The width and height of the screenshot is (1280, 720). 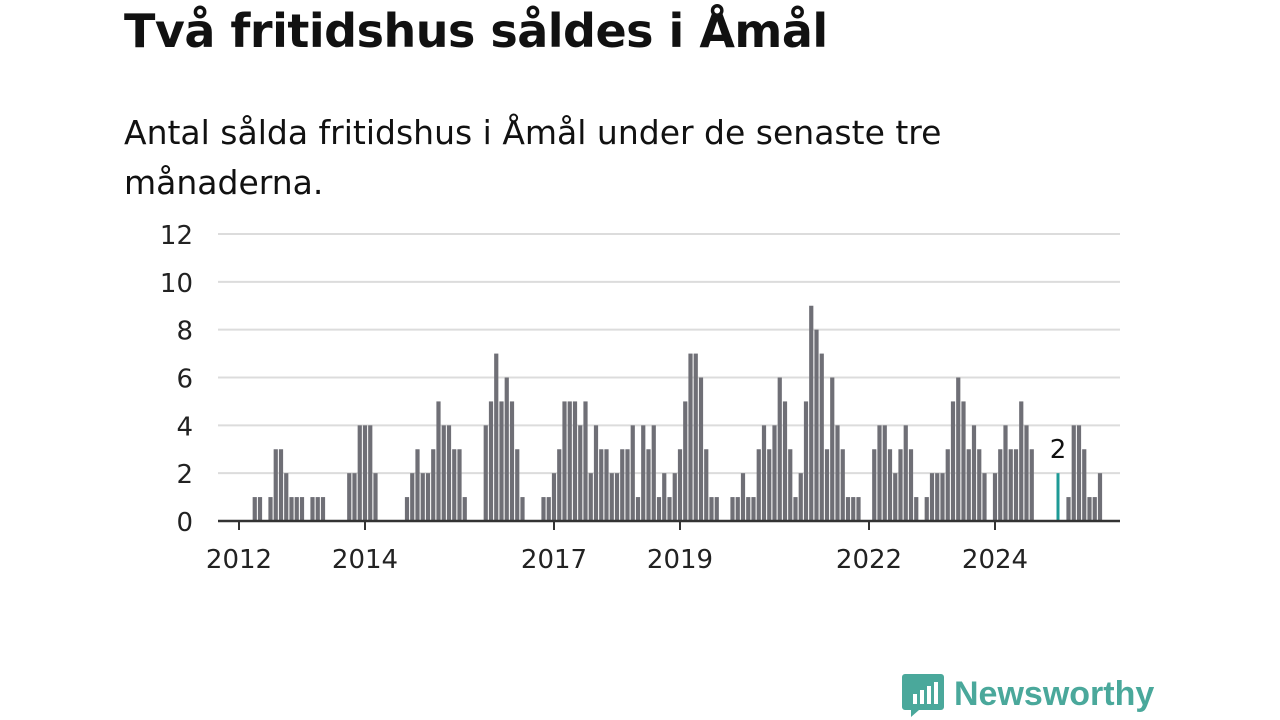 I want to click on y-tick-label: 4, so click(x=184, y=427).